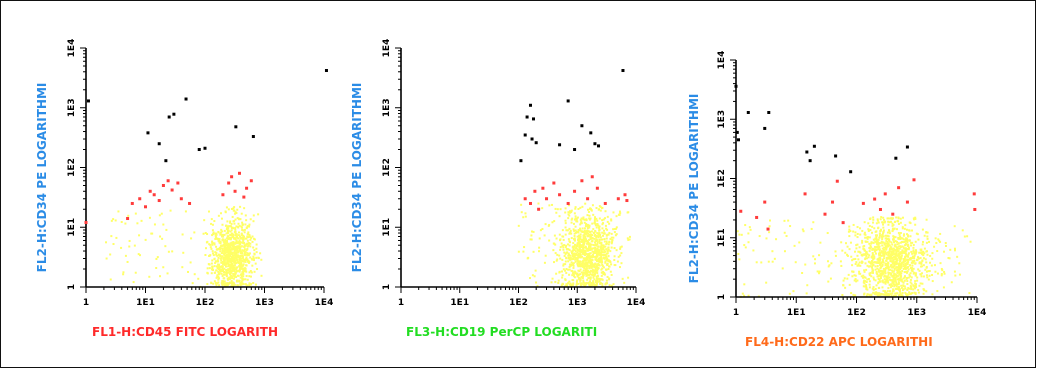  What do you see at coordinates (736, 313) in the screenshot?
I see `x-tick-label: 1` at bounding box center [736, 313].